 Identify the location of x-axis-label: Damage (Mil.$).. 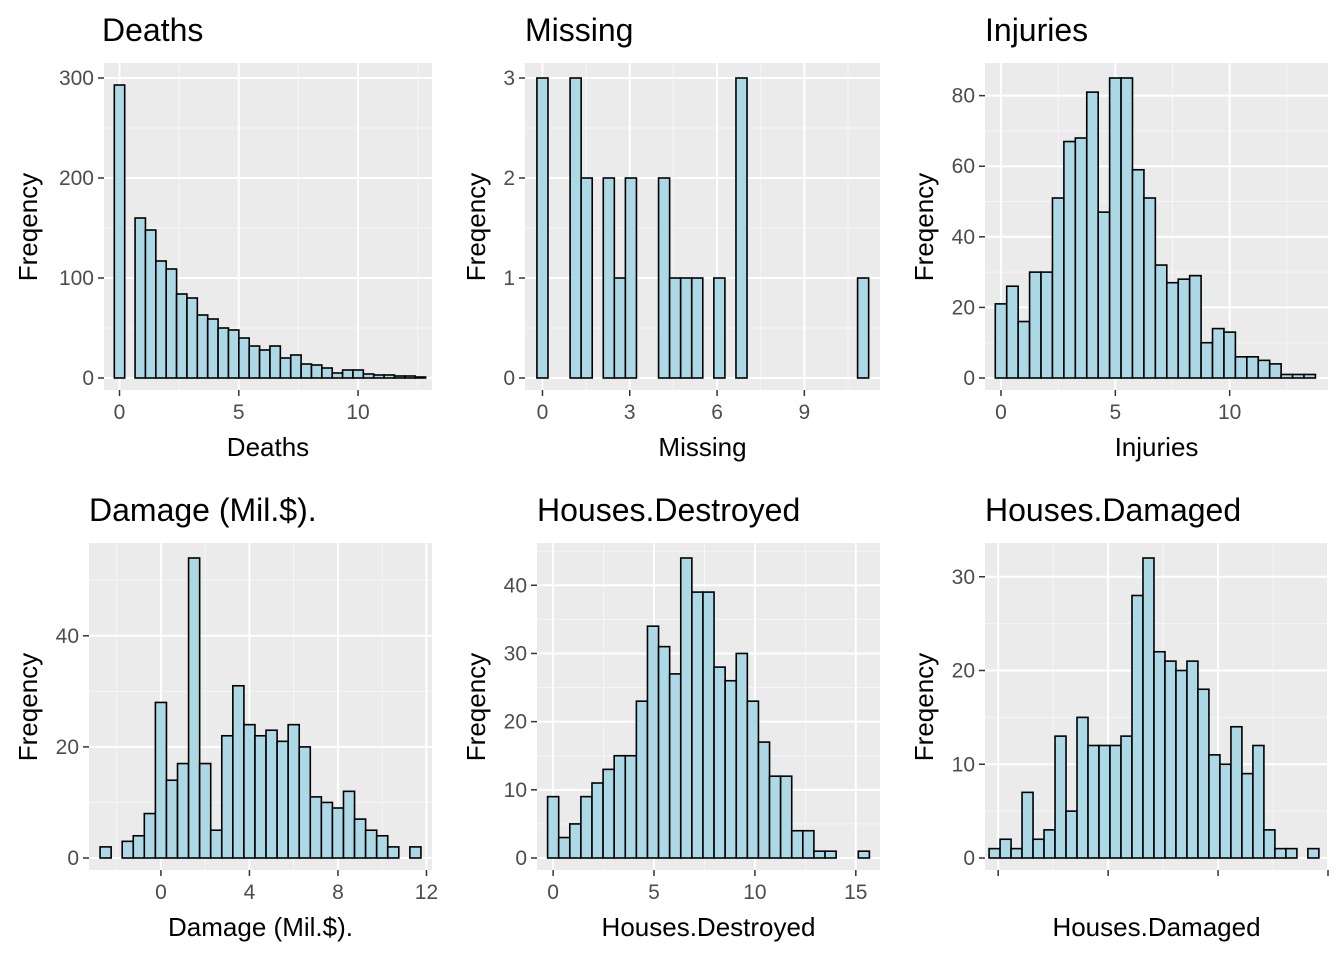
(260, 927).